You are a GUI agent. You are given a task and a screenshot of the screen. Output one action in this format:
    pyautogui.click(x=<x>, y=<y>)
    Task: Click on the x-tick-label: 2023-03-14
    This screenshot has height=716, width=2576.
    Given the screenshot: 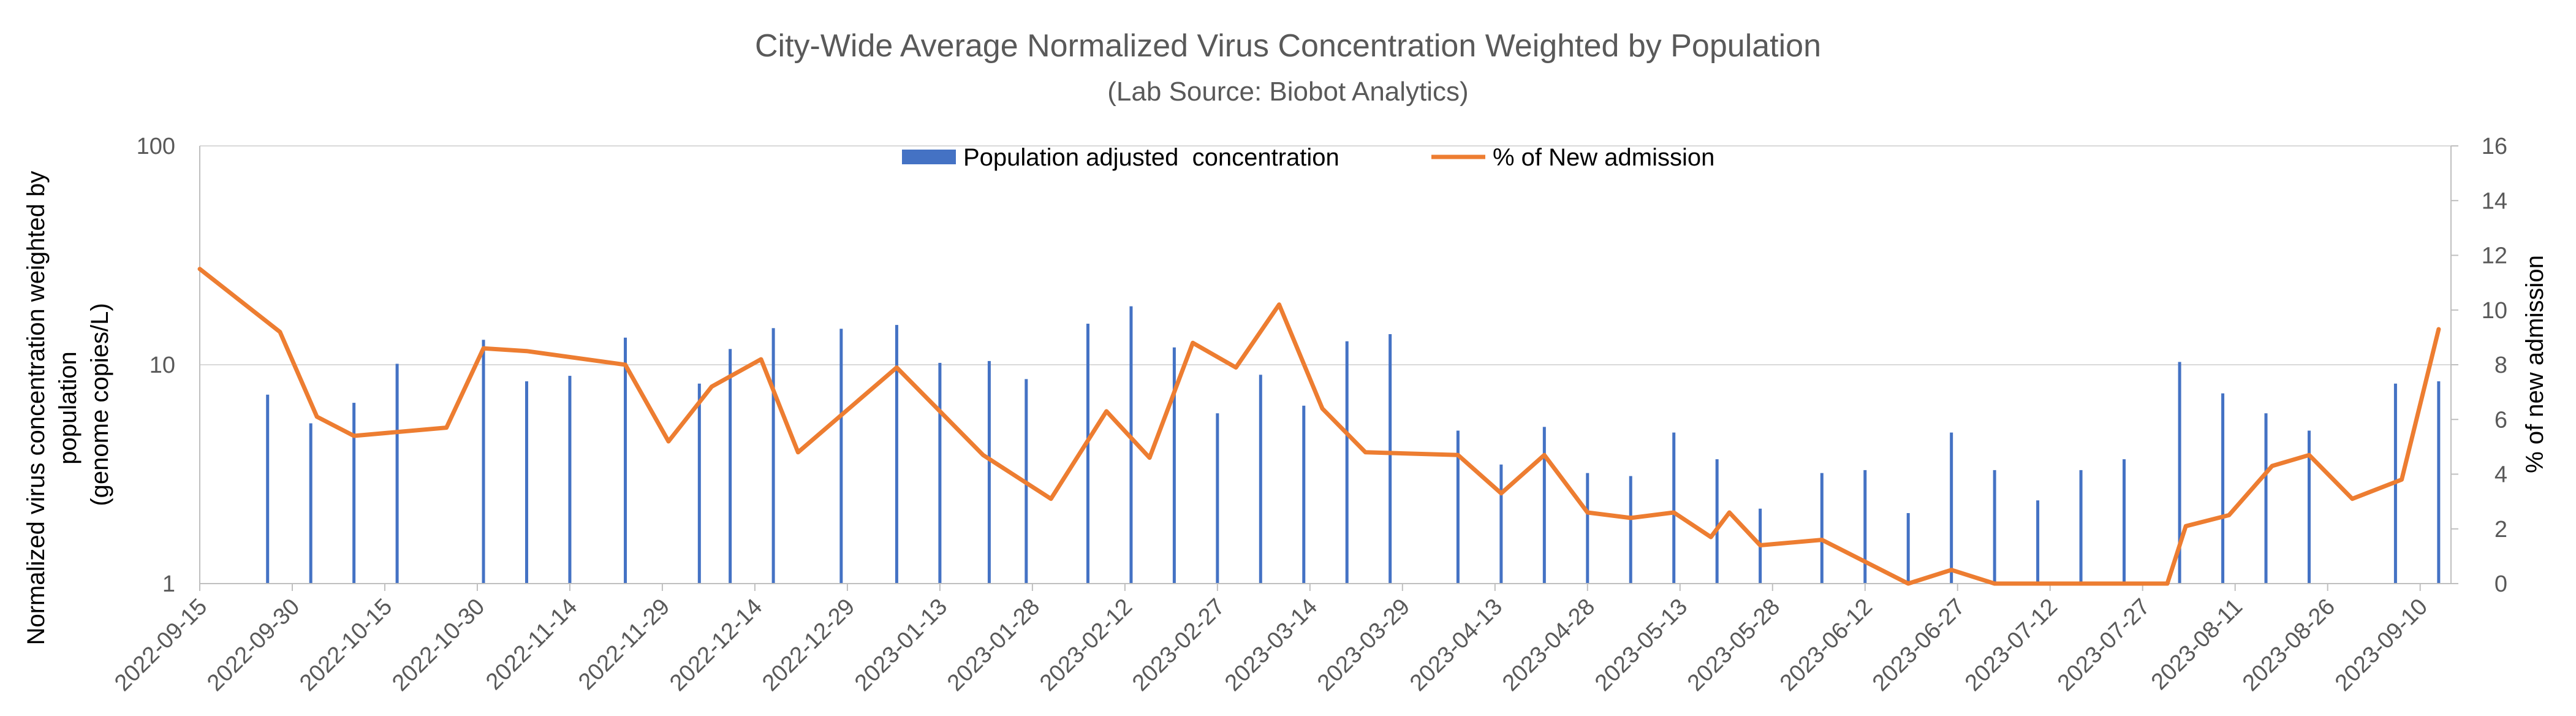 What is the action you would take?
    pyautogui.click(x=1271, y=645)
    